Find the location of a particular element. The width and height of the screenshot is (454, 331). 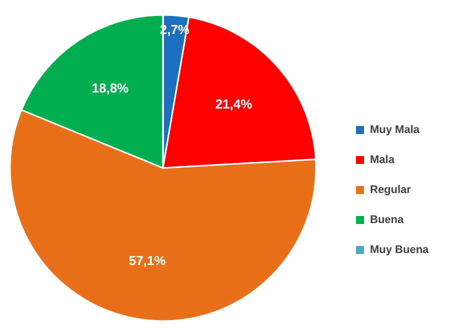

legend-label: Muy Mala is located at coordinates (395, 130).